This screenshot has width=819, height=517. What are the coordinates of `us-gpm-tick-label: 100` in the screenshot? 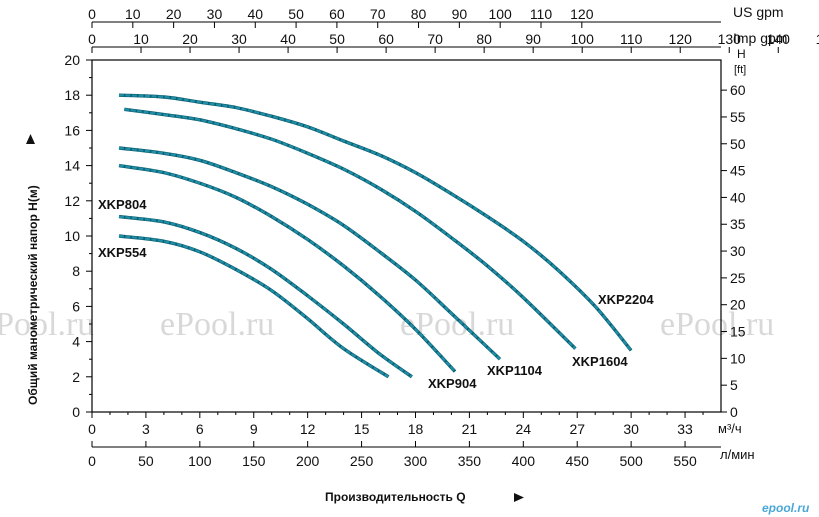 It's located at (500, 14).